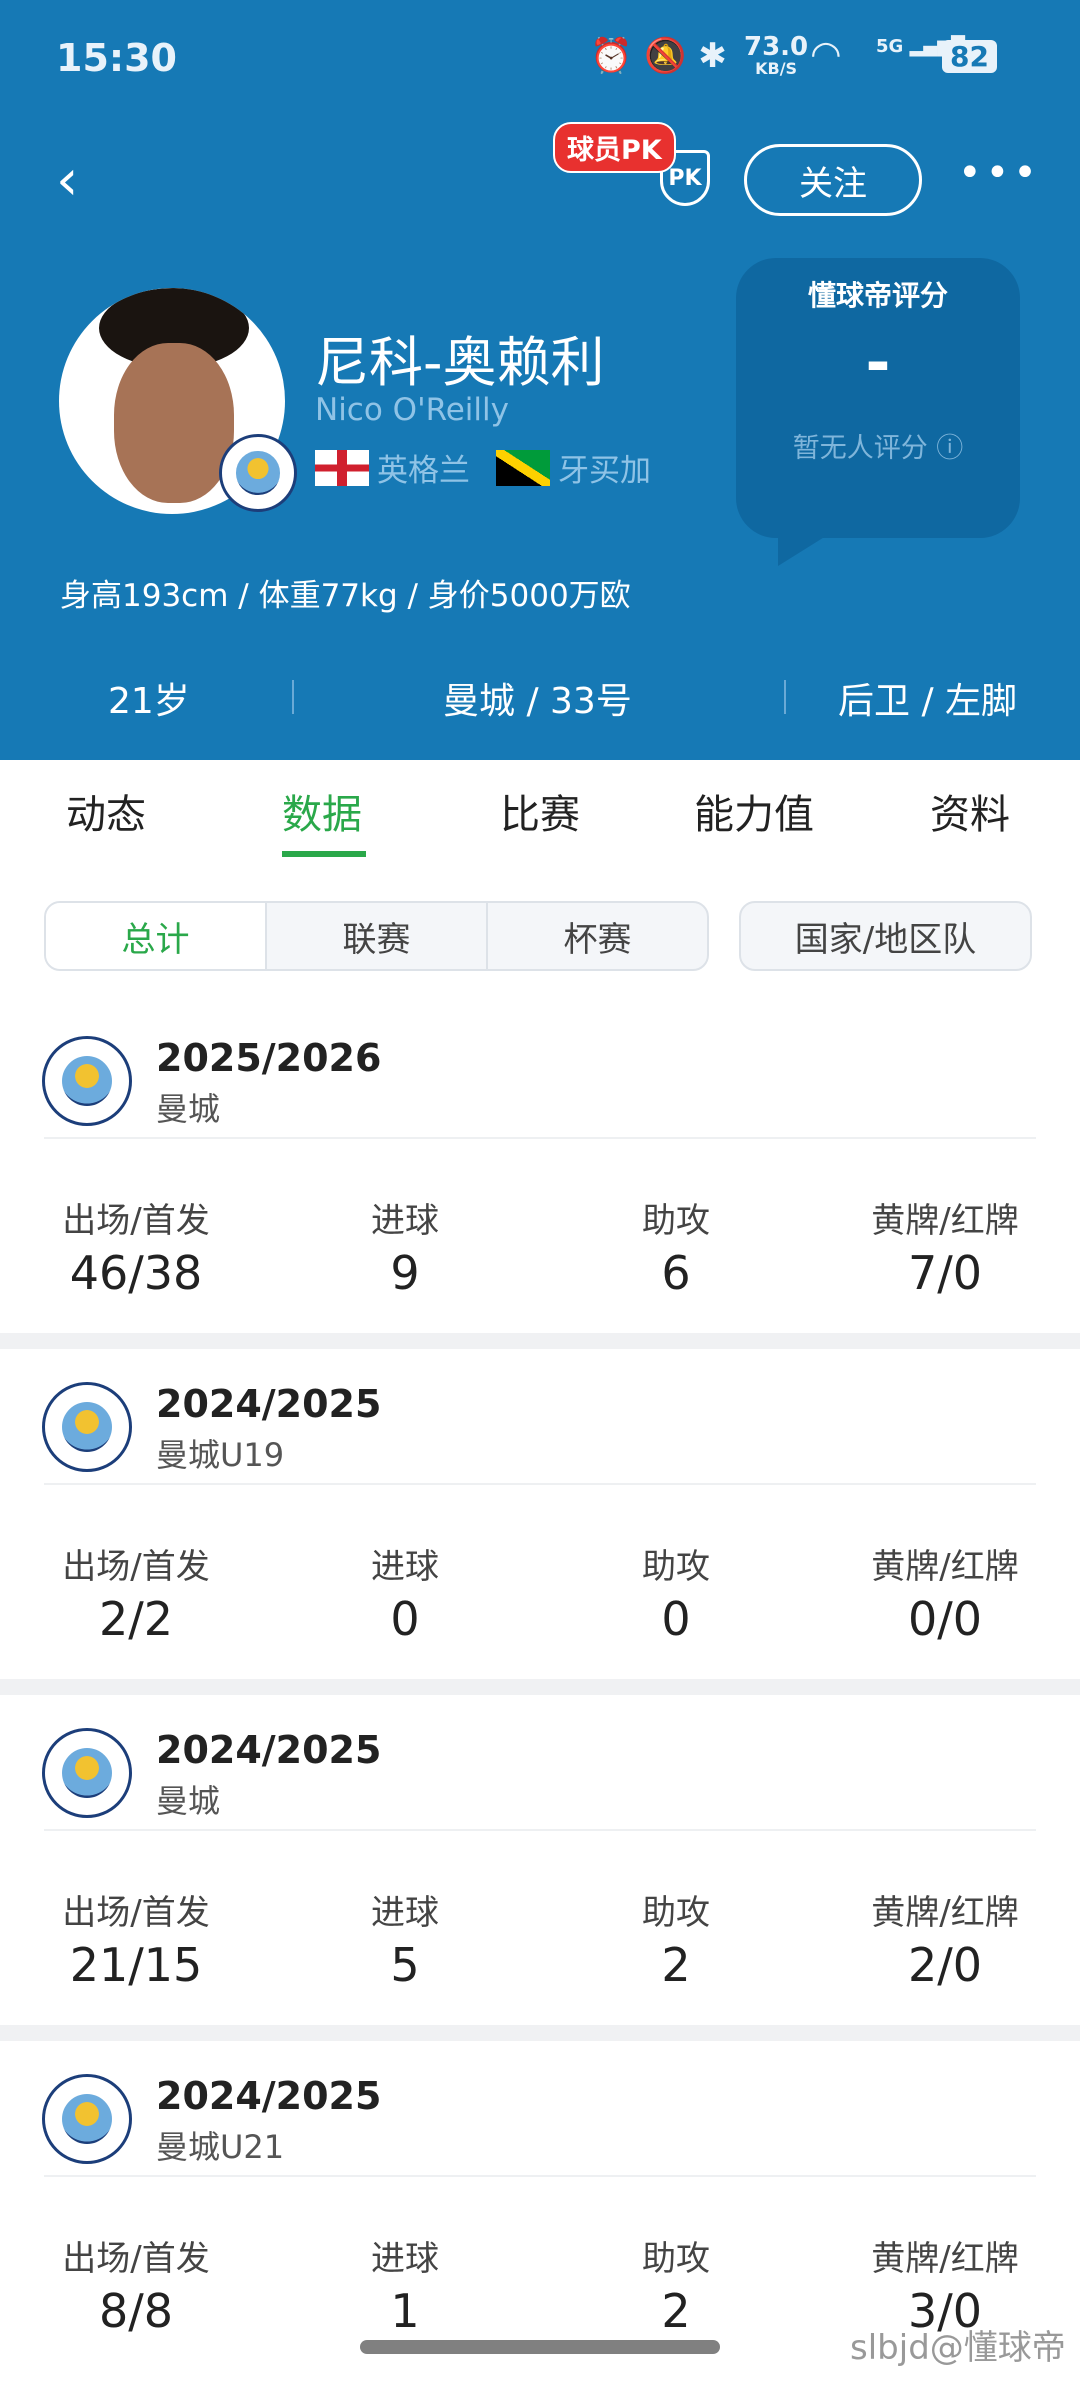  What do you see at coordinates (999, 173) in the screenshot?
I see `more-icon: •••` at bounding box center [999, 173].